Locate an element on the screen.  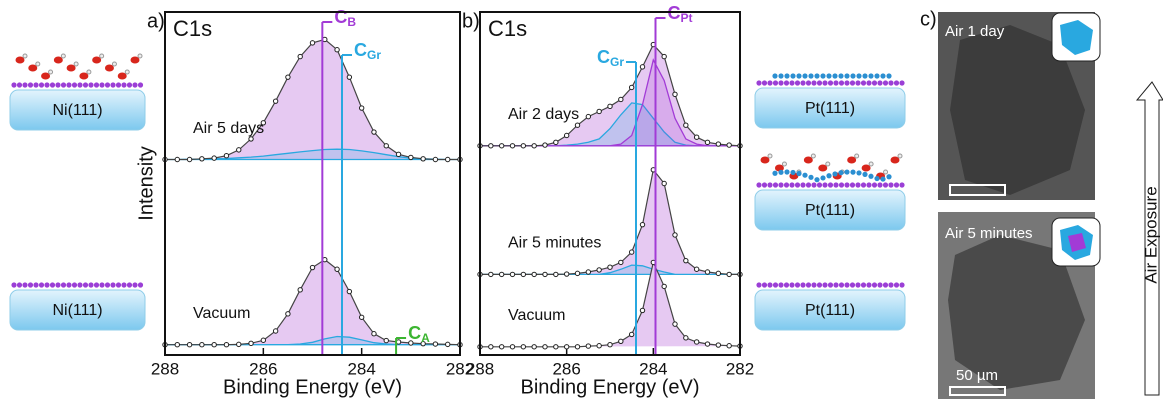
x-tick-label: 282 is located at coordinates (740, 368).